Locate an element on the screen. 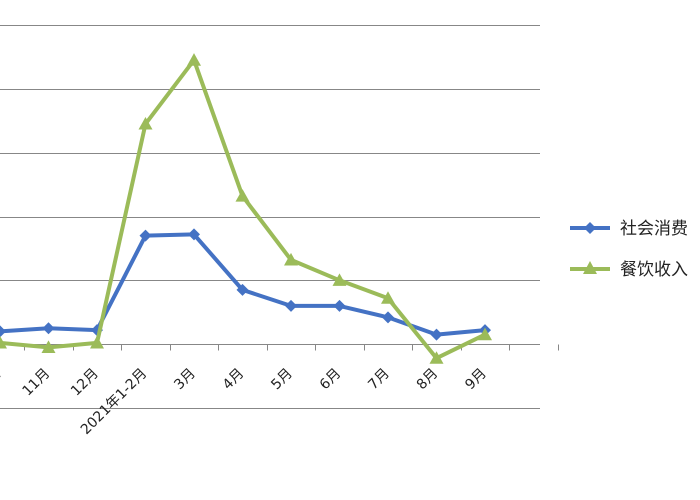 This screenshot has height=500, width=700. x-tick-label: 3月 is located at coordinates (185, 380).